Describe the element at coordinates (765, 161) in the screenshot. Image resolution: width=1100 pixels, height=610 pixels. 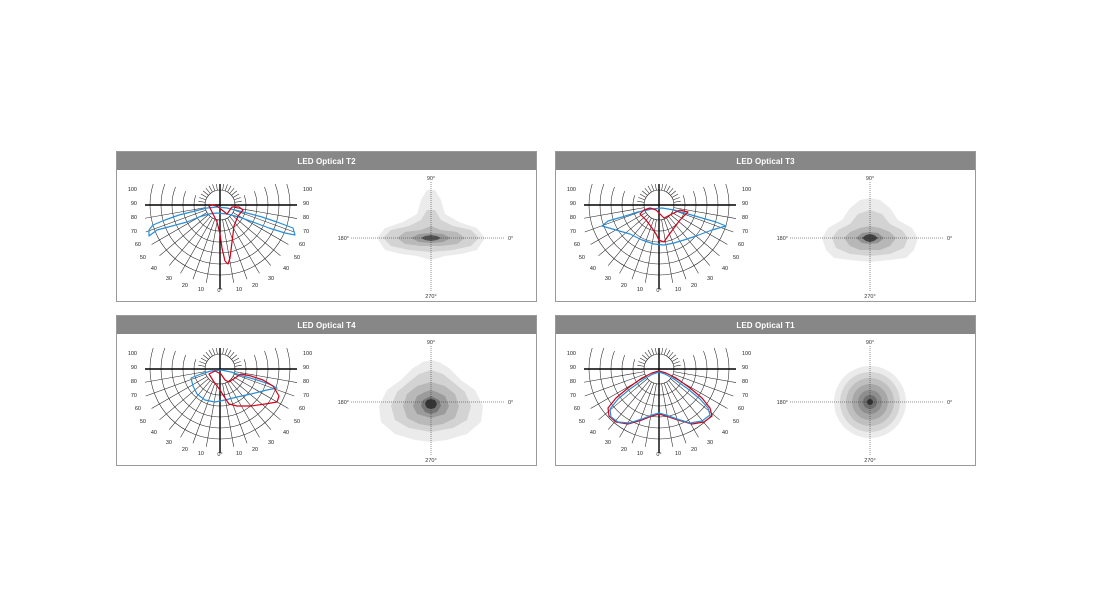
I see `panel-title: LED Optical T3` at that location.